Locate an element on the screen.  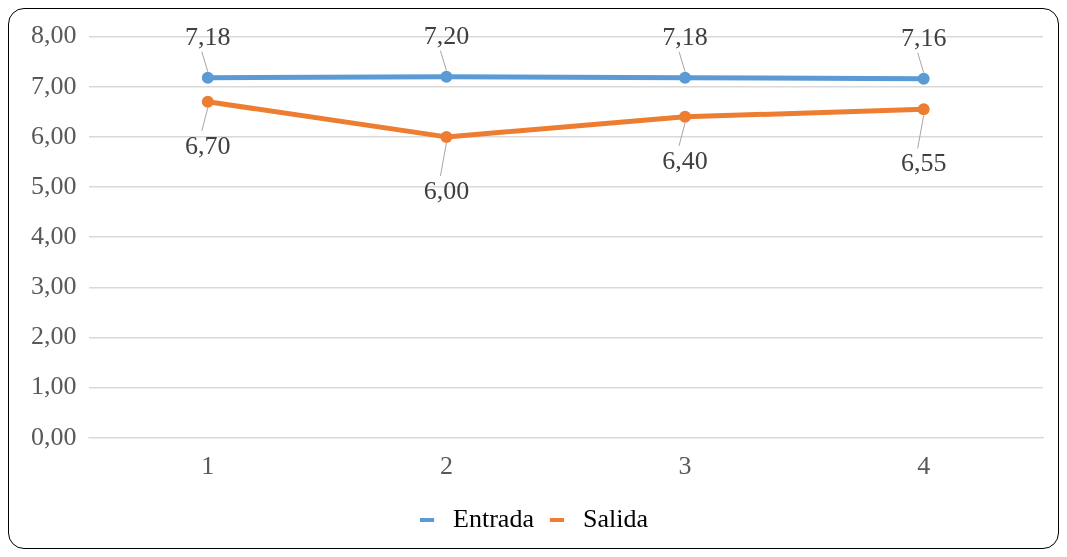
y-tick-label: 7,00 is located at coordinates (54, 85).